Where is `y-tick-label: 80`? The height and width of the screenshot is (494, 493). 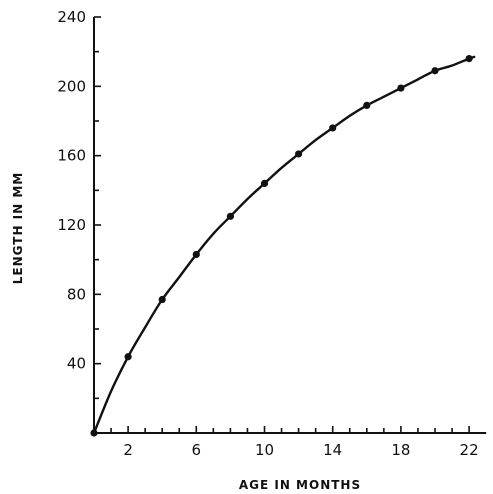
y-tick-label: 80 is located at coordinates (76, 294).